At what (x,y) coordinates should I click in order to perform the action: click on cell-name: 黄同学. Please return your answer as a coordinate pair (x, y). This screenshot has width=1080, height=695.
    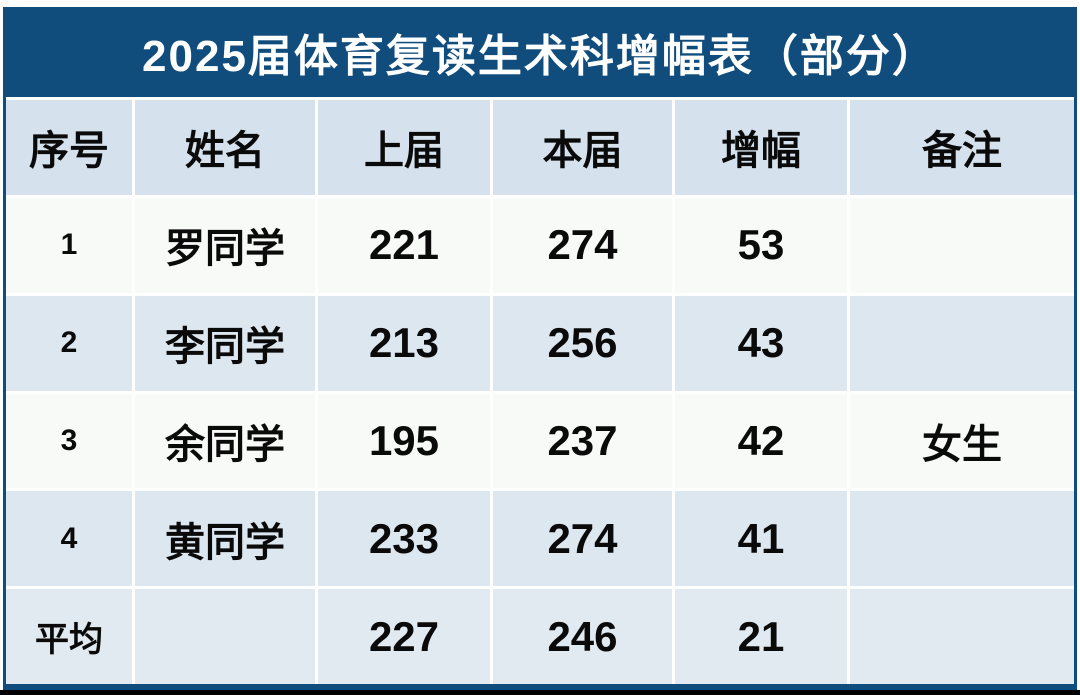
    Looking at the image, I should click on (225, 539).